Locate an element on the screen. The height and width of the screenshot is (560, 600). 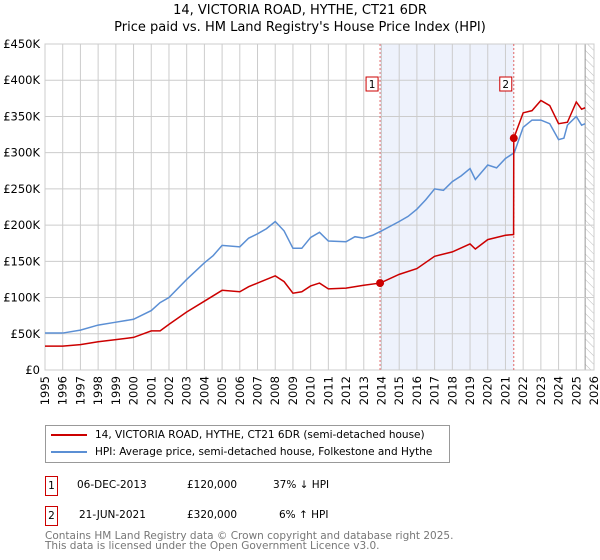
y-tick-label: £0 is located at coordinates (32, 370).